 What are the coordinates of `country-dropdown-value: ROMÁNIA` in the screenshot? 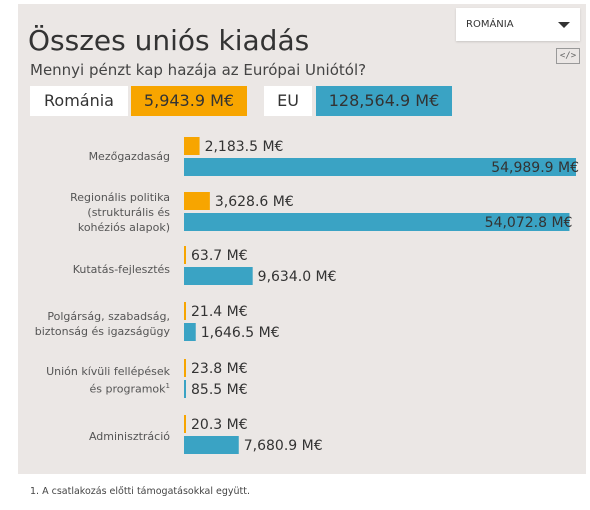 It's located at (490, 24).